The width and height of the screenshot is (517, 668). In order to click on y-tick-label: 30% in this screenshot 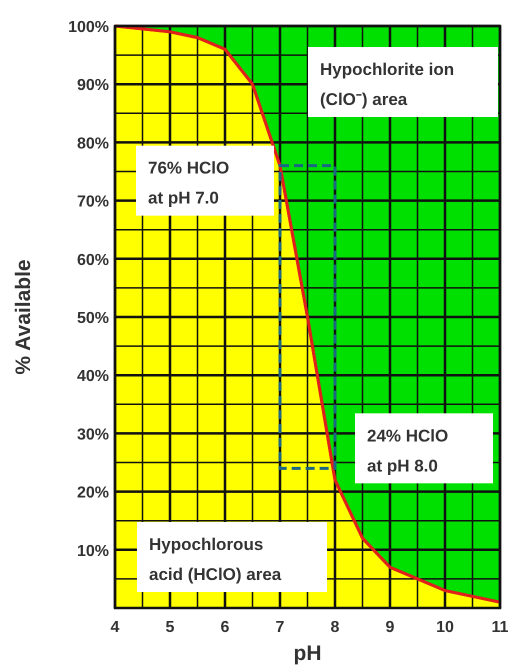, I will do `click(92, 435)`.